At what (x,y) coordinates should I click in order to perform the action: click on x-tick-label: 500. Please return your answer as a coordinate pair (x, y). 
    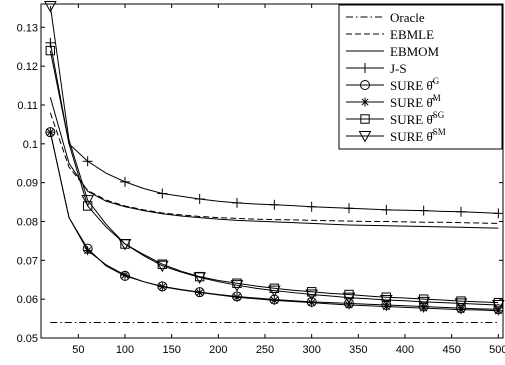
    Looking at the image, I should click on (497, 350).